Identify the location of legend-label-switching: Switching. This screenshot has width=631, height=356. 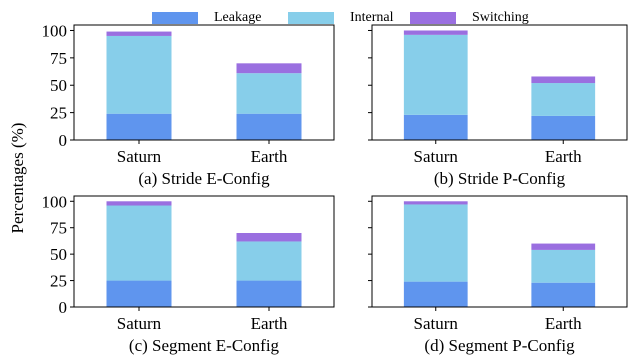
(500, 17).